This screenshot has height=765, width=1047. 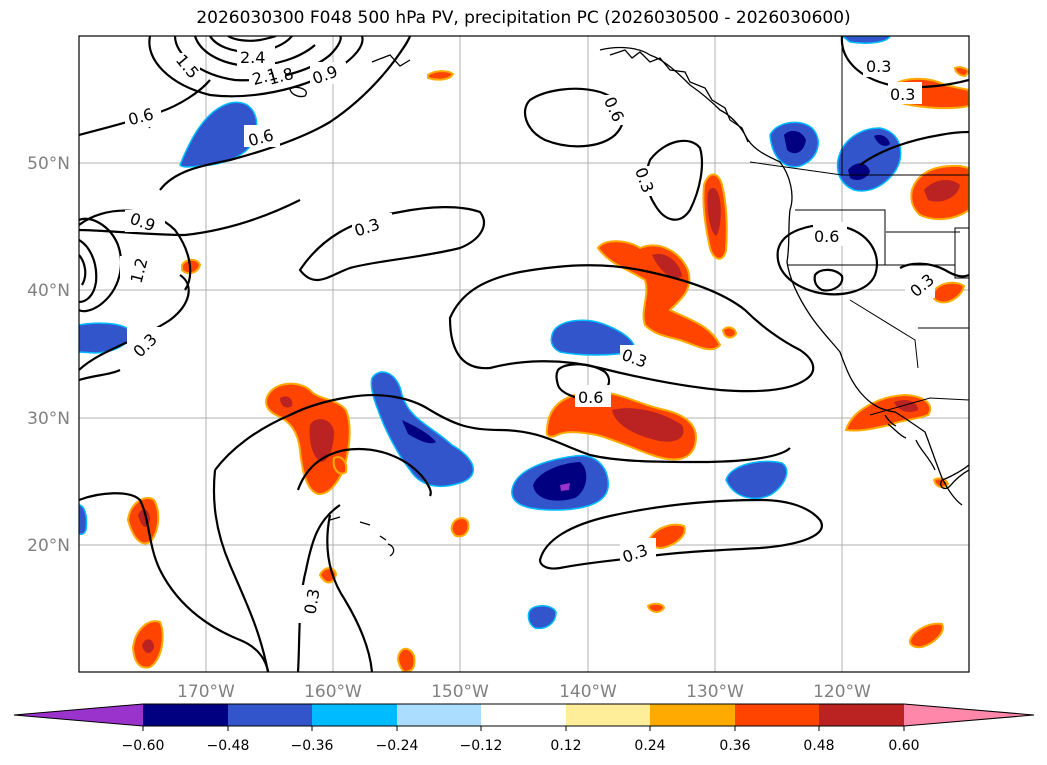 What do you see at coordinates (143, 746) in the screenshot?
I see `colorbar-tick-1: −0.60` at bounding box center [143, 746].